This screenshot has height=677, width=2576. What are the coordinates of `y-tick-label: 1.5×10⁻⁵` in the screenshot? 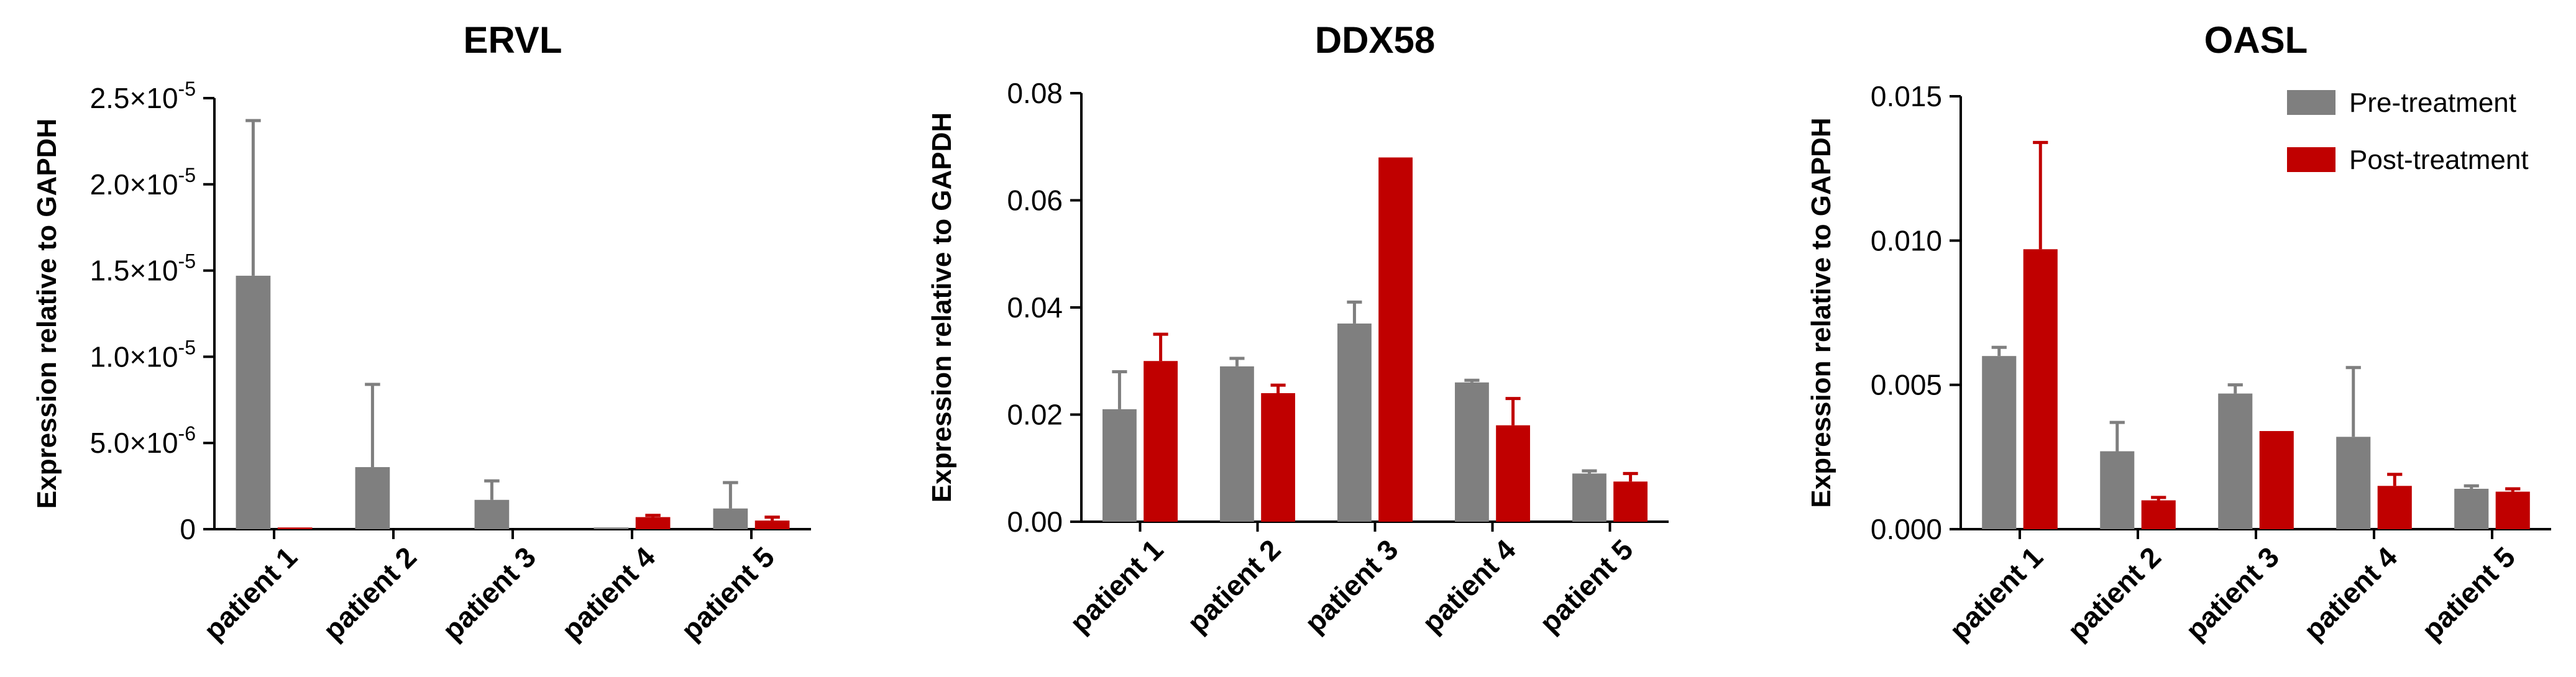 It's located at (143, 268).